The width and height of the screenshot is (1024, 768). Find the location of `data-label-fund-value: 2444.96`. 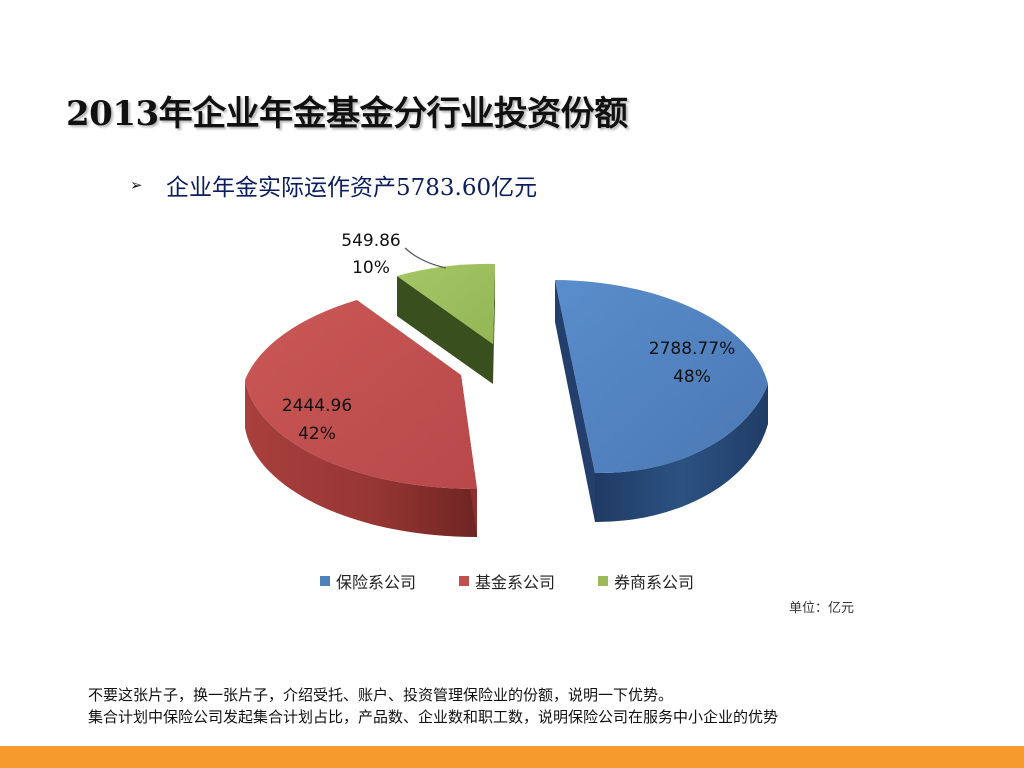

data-label-fund-value: 2444.96 is located at coordinates (317, 406).